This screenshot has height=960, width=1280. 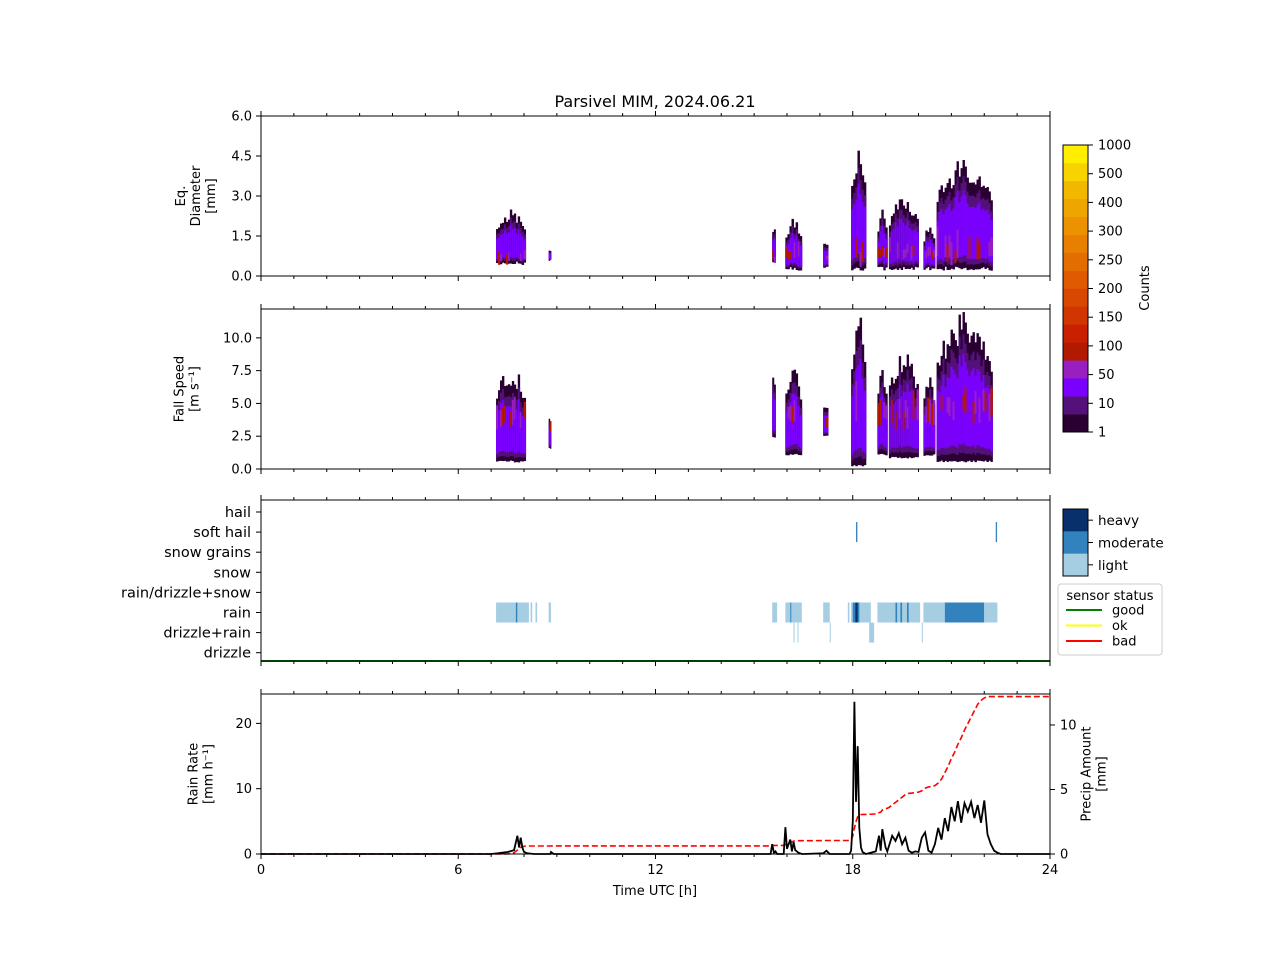 I want to click on intensity-label: light, so click(x=1113, y=566).